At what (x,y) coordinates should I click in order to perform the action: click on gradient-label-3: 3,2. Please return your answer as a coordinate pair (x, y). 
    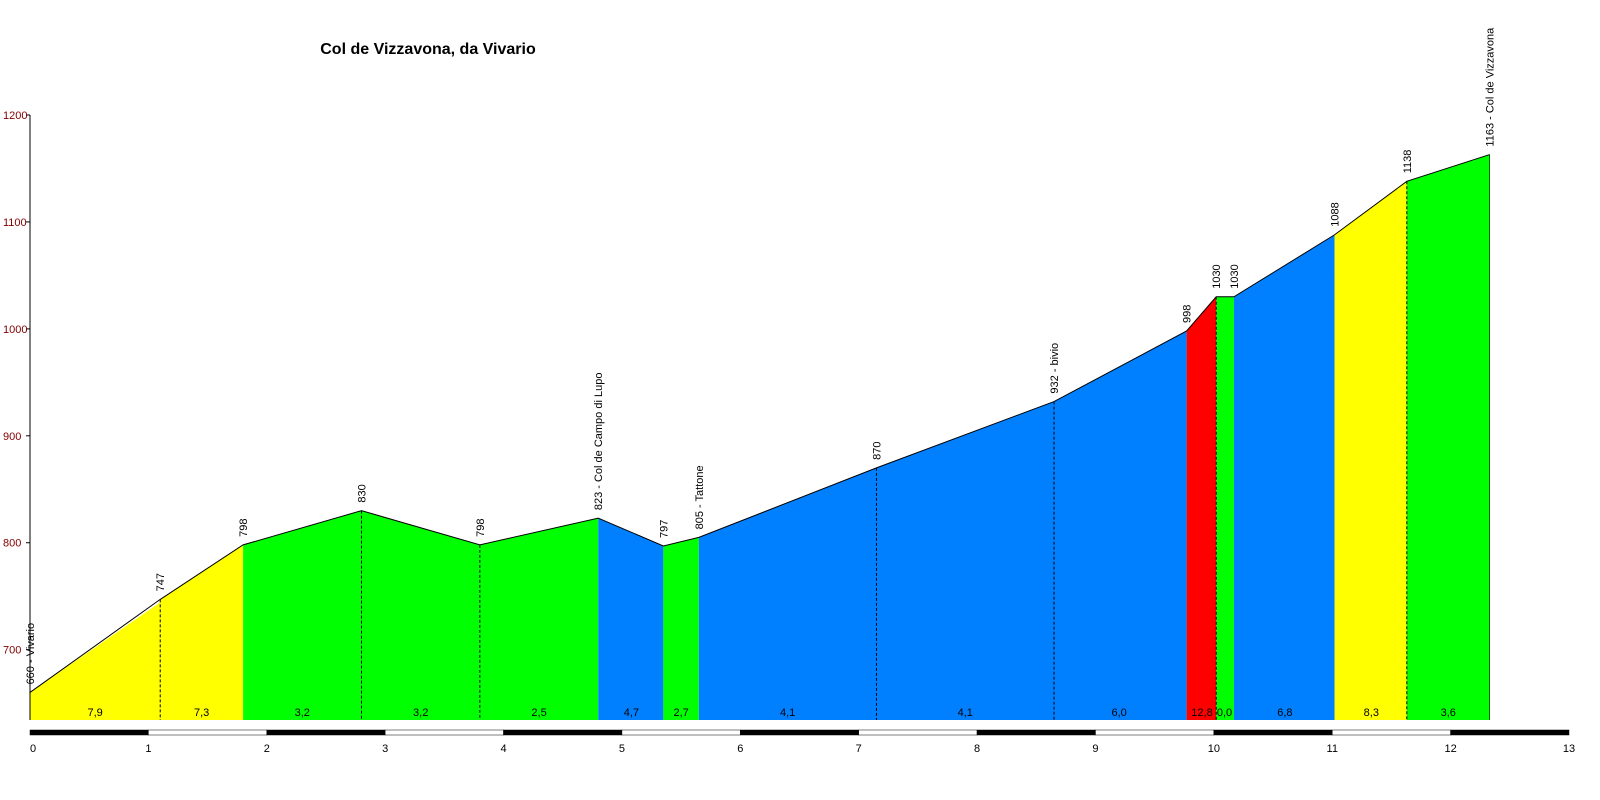
    Looking at the image, I should click on (302, 713).